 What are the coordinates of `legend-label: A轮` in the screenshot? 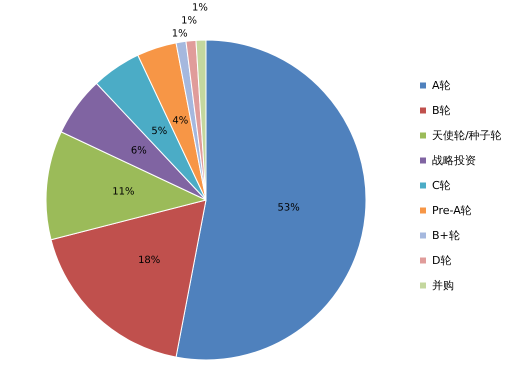 It's located at (441, 85).